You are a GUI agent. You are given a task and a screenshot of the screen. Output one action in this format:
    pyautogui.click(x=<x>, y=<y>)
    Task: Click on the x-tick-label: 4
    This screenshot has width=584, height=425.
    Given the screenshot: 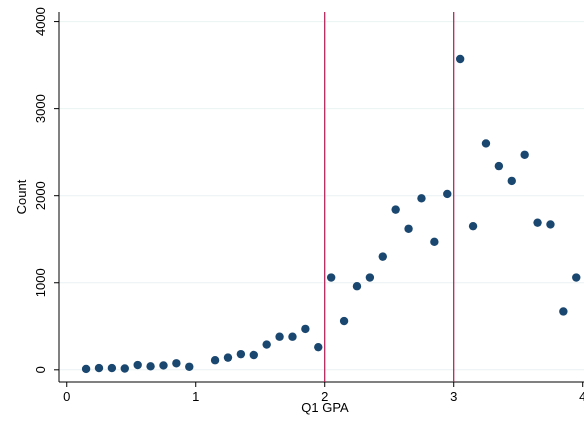 What is the action you would take?
    pyautogui.click(x=581, y=396)
    